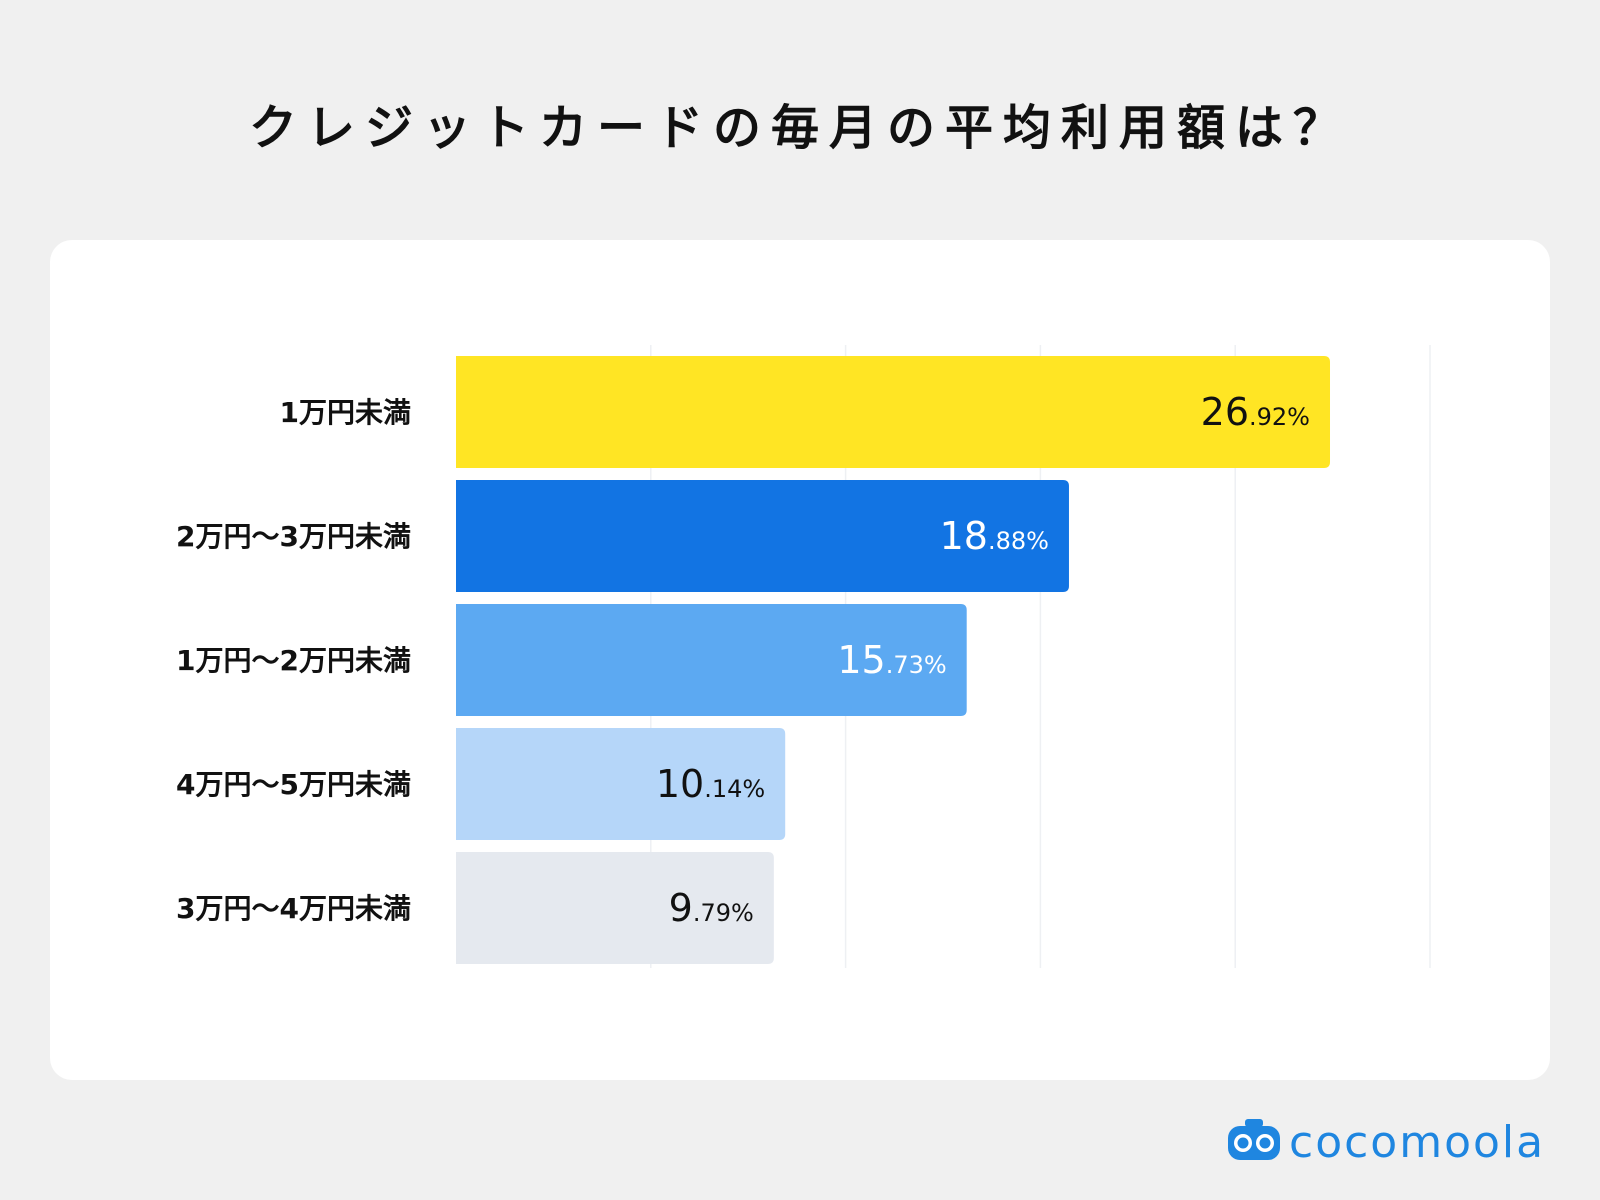  I want to click on brand-name: cocomoola, so click(1417, 1142).